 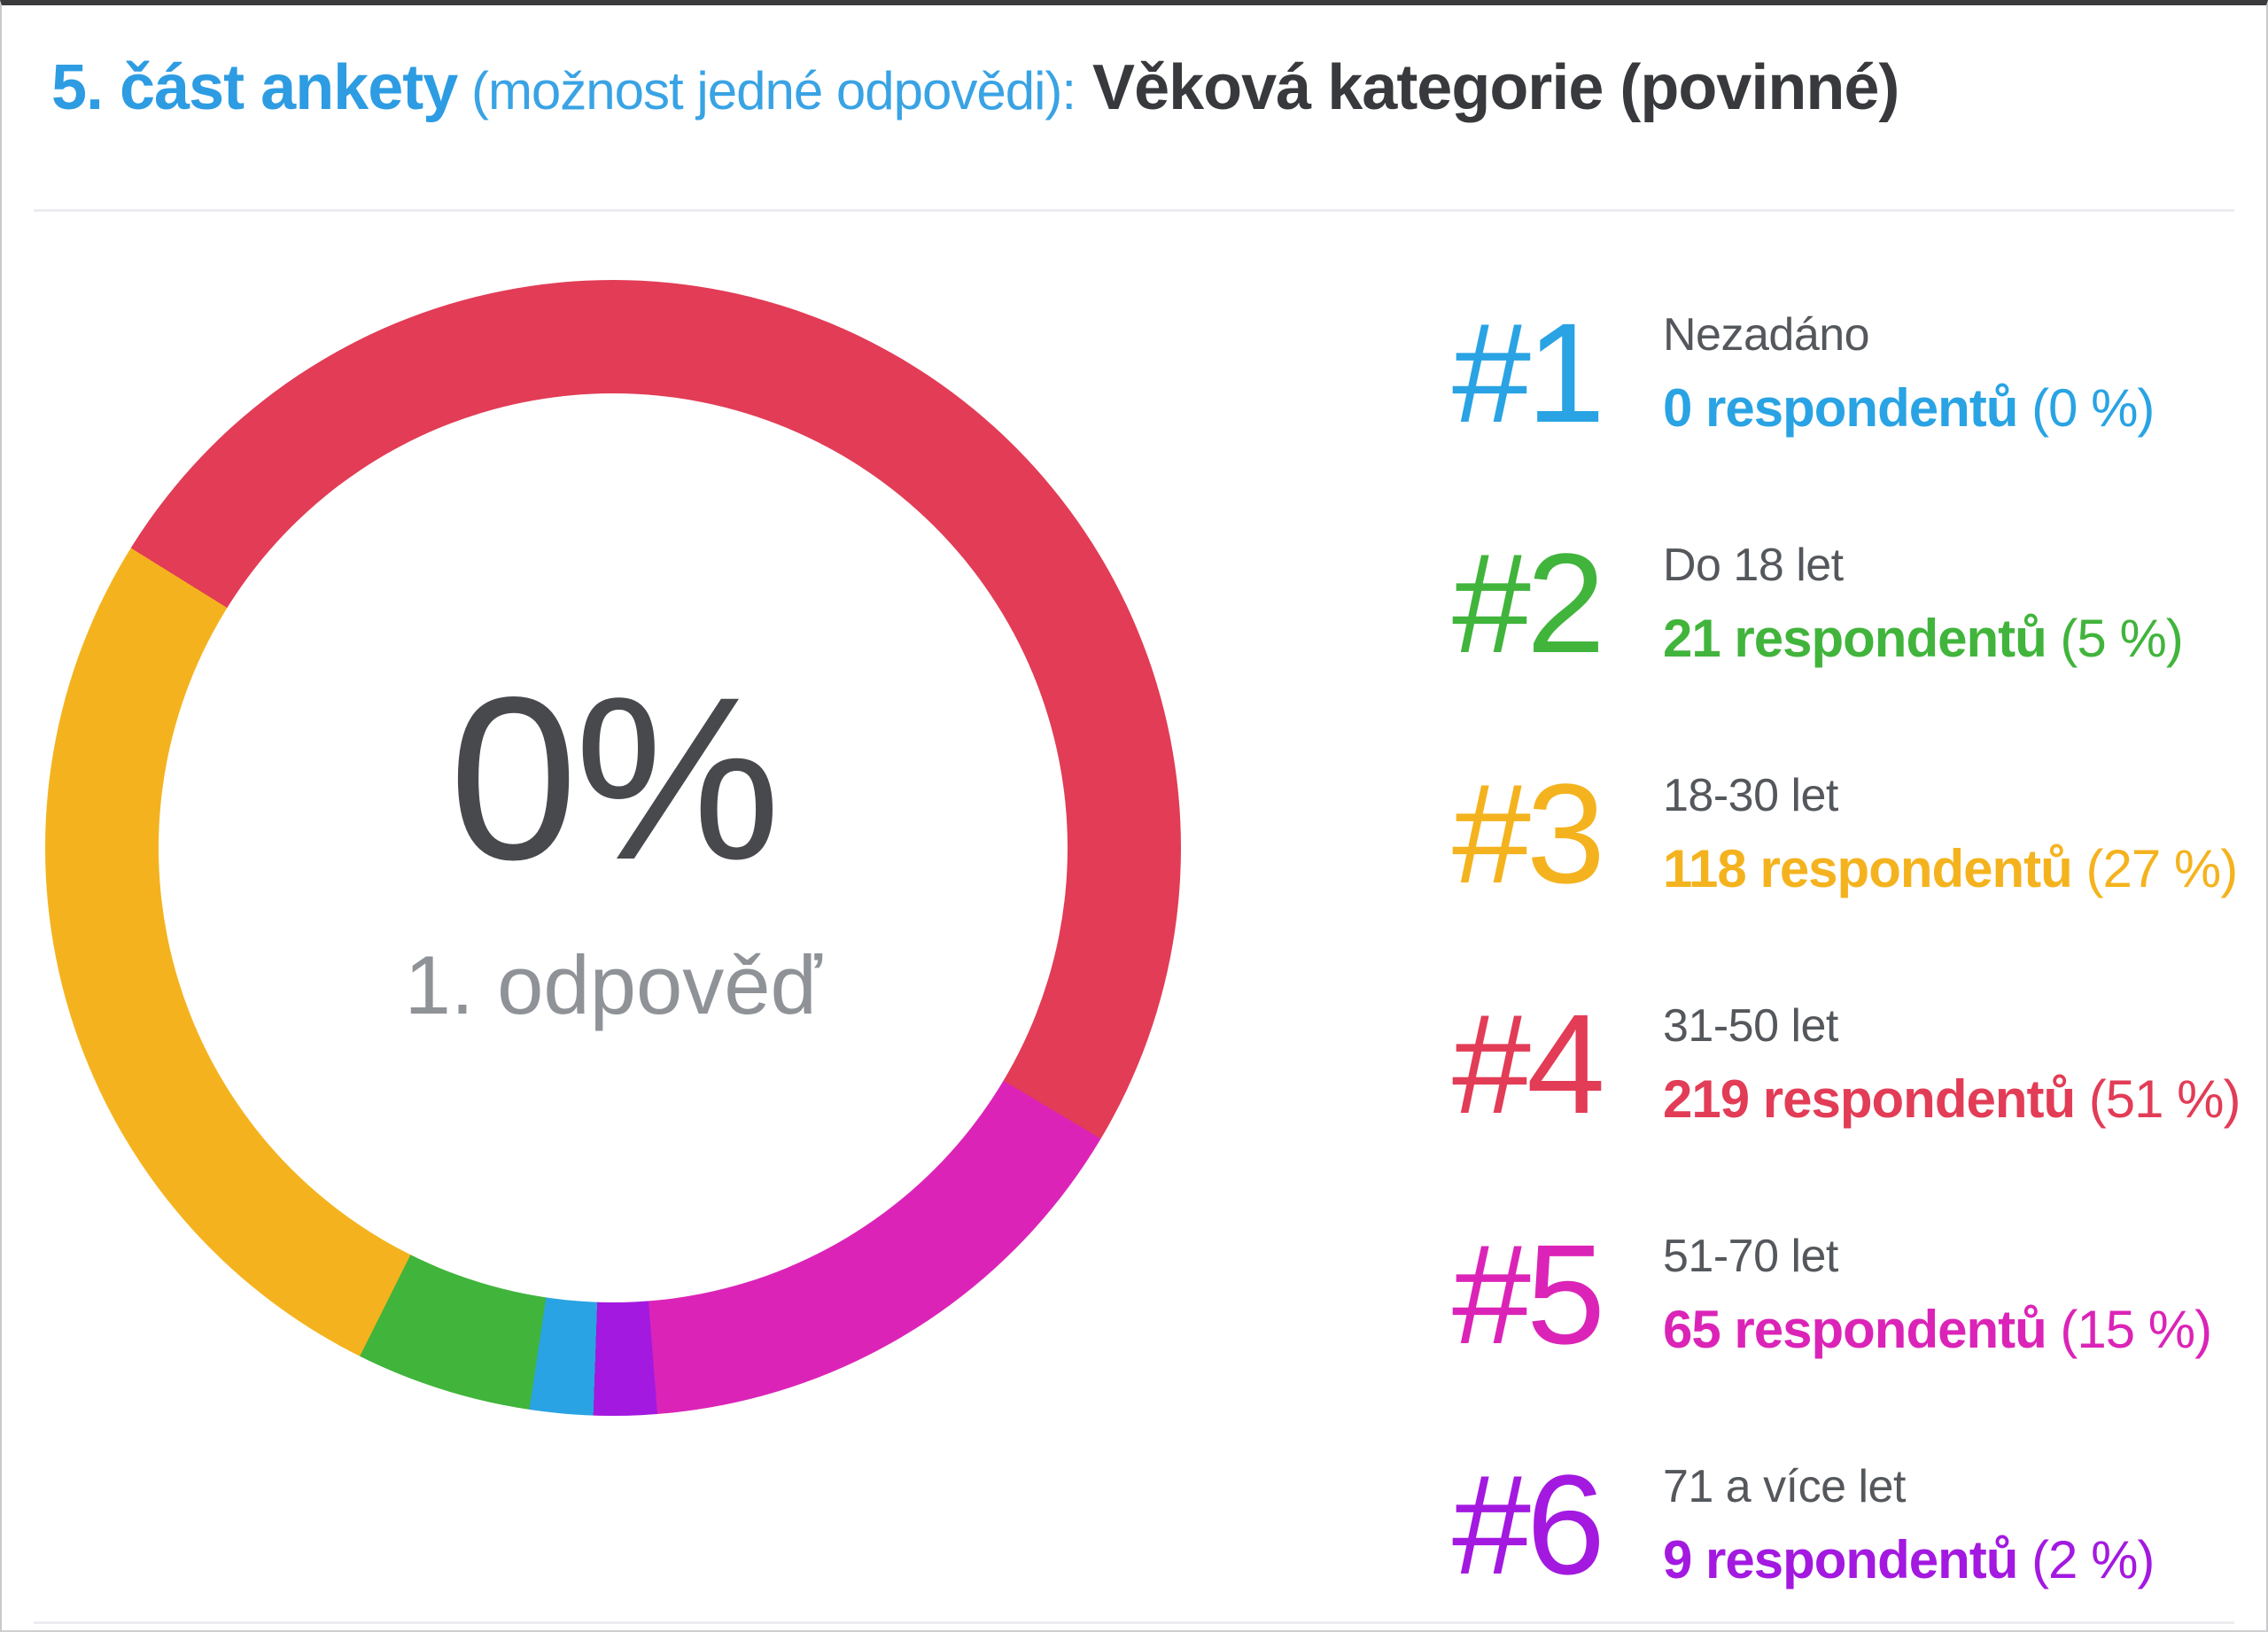 I want to click on legend-counts: 219 respondentů (51 %), so click(x=1952, y=1099).